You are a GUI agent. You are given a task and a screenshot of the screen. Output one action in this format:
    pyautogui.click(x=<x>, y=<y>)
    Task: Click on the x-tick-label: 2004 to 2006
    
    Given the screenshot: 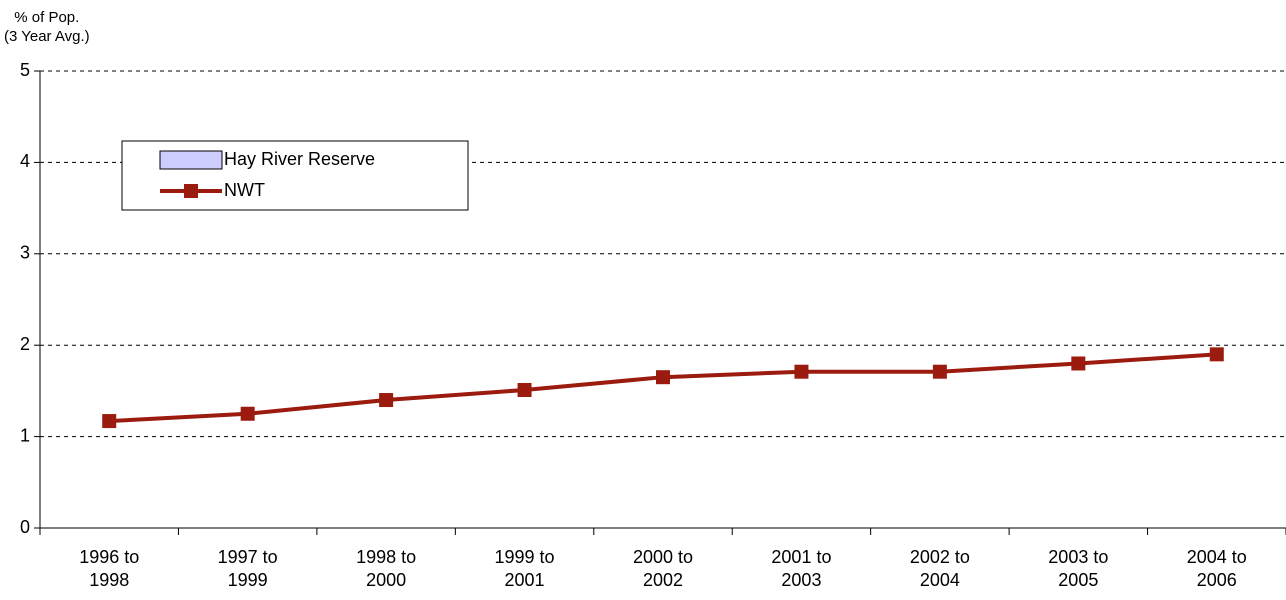 What is the action you would take?
    pyautogui.click(x=1216, y=568)
    